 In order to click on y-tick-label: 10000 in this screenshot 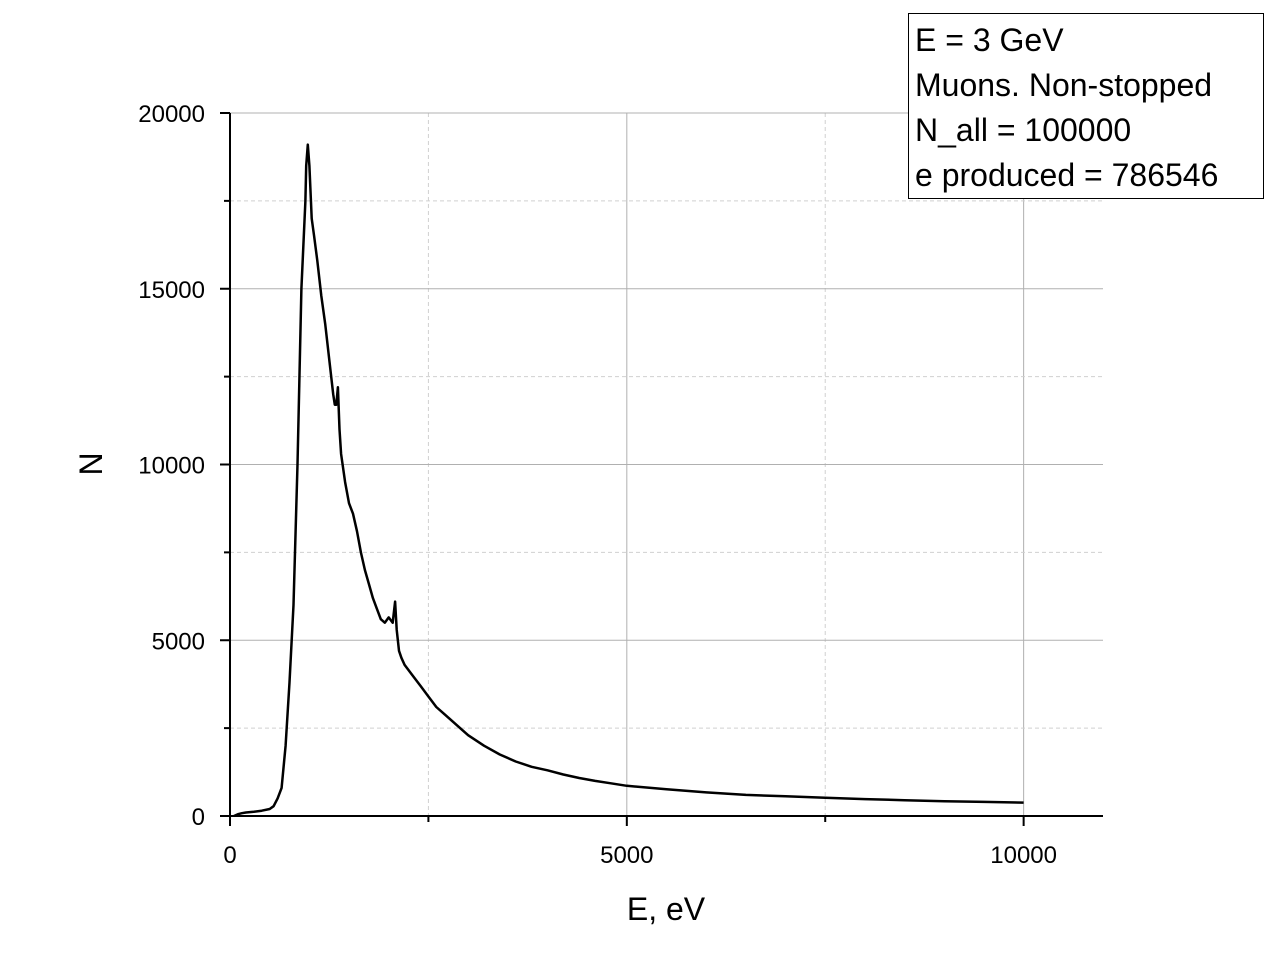, I will do `click(171, 466)`.